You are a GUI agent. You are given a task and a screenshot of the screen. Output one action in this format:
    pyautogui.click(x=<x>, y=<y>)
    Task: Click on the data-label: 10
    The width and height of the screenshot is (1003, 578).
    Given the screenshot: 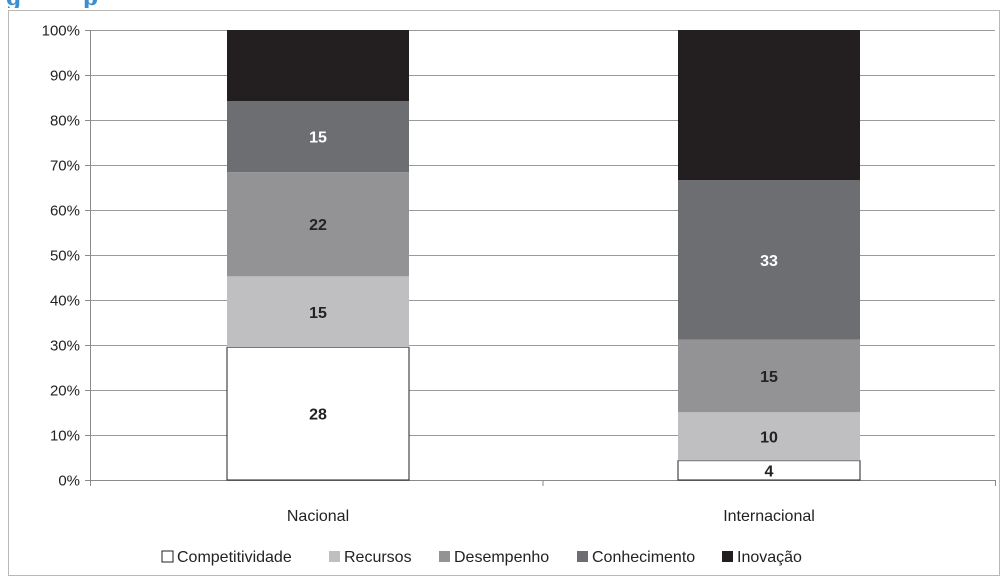 What is the action you would take?
    pyautogui.click(x=769, y=437)
    